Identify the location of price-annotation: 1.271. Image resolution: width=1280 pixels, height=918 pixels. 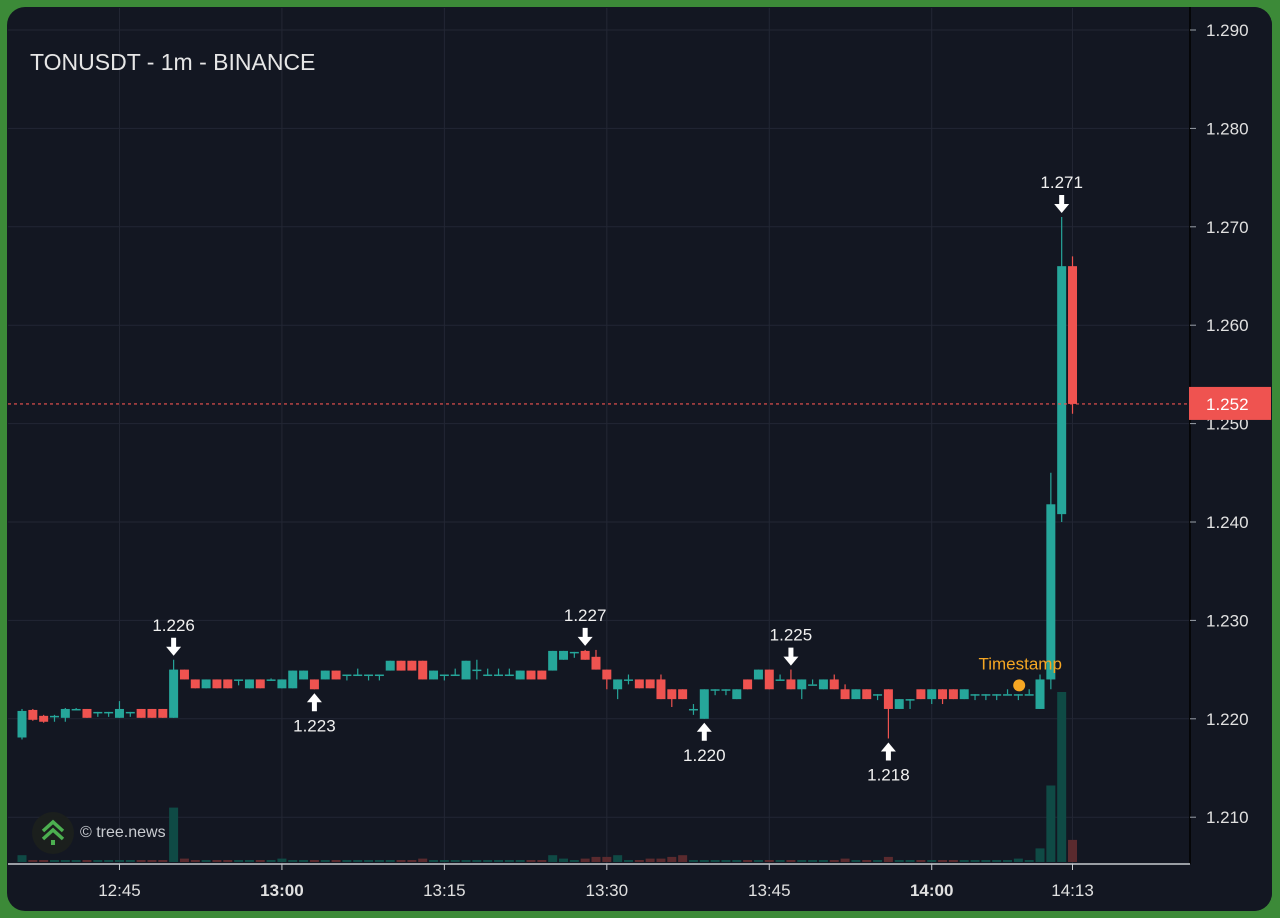
(1061, 193).